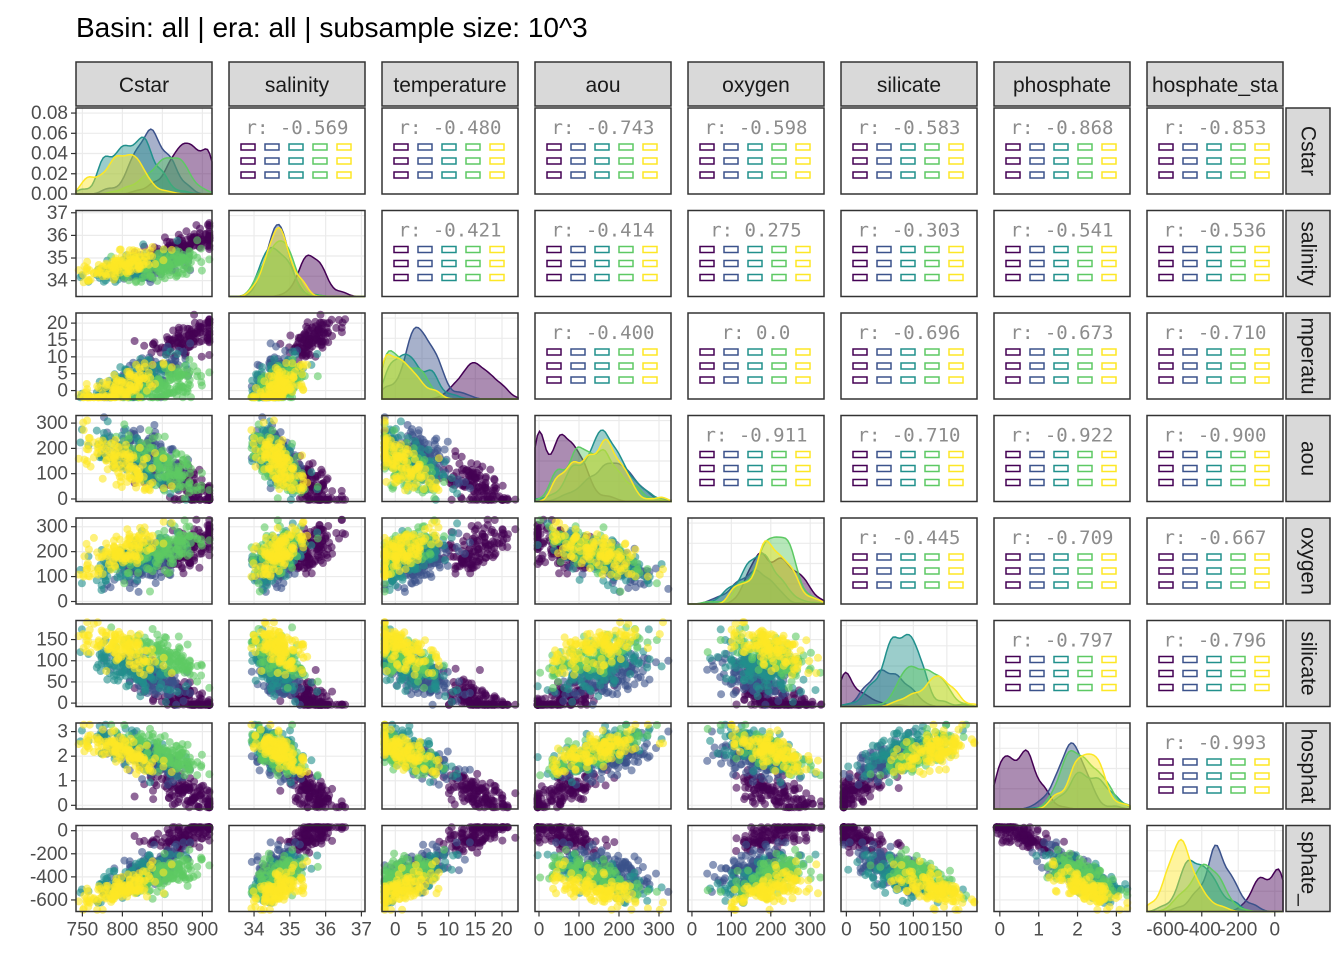  Describe the element at coordinates (450, 128) in the screenshot. I see `correlation-label: r: -0.480` at that location.